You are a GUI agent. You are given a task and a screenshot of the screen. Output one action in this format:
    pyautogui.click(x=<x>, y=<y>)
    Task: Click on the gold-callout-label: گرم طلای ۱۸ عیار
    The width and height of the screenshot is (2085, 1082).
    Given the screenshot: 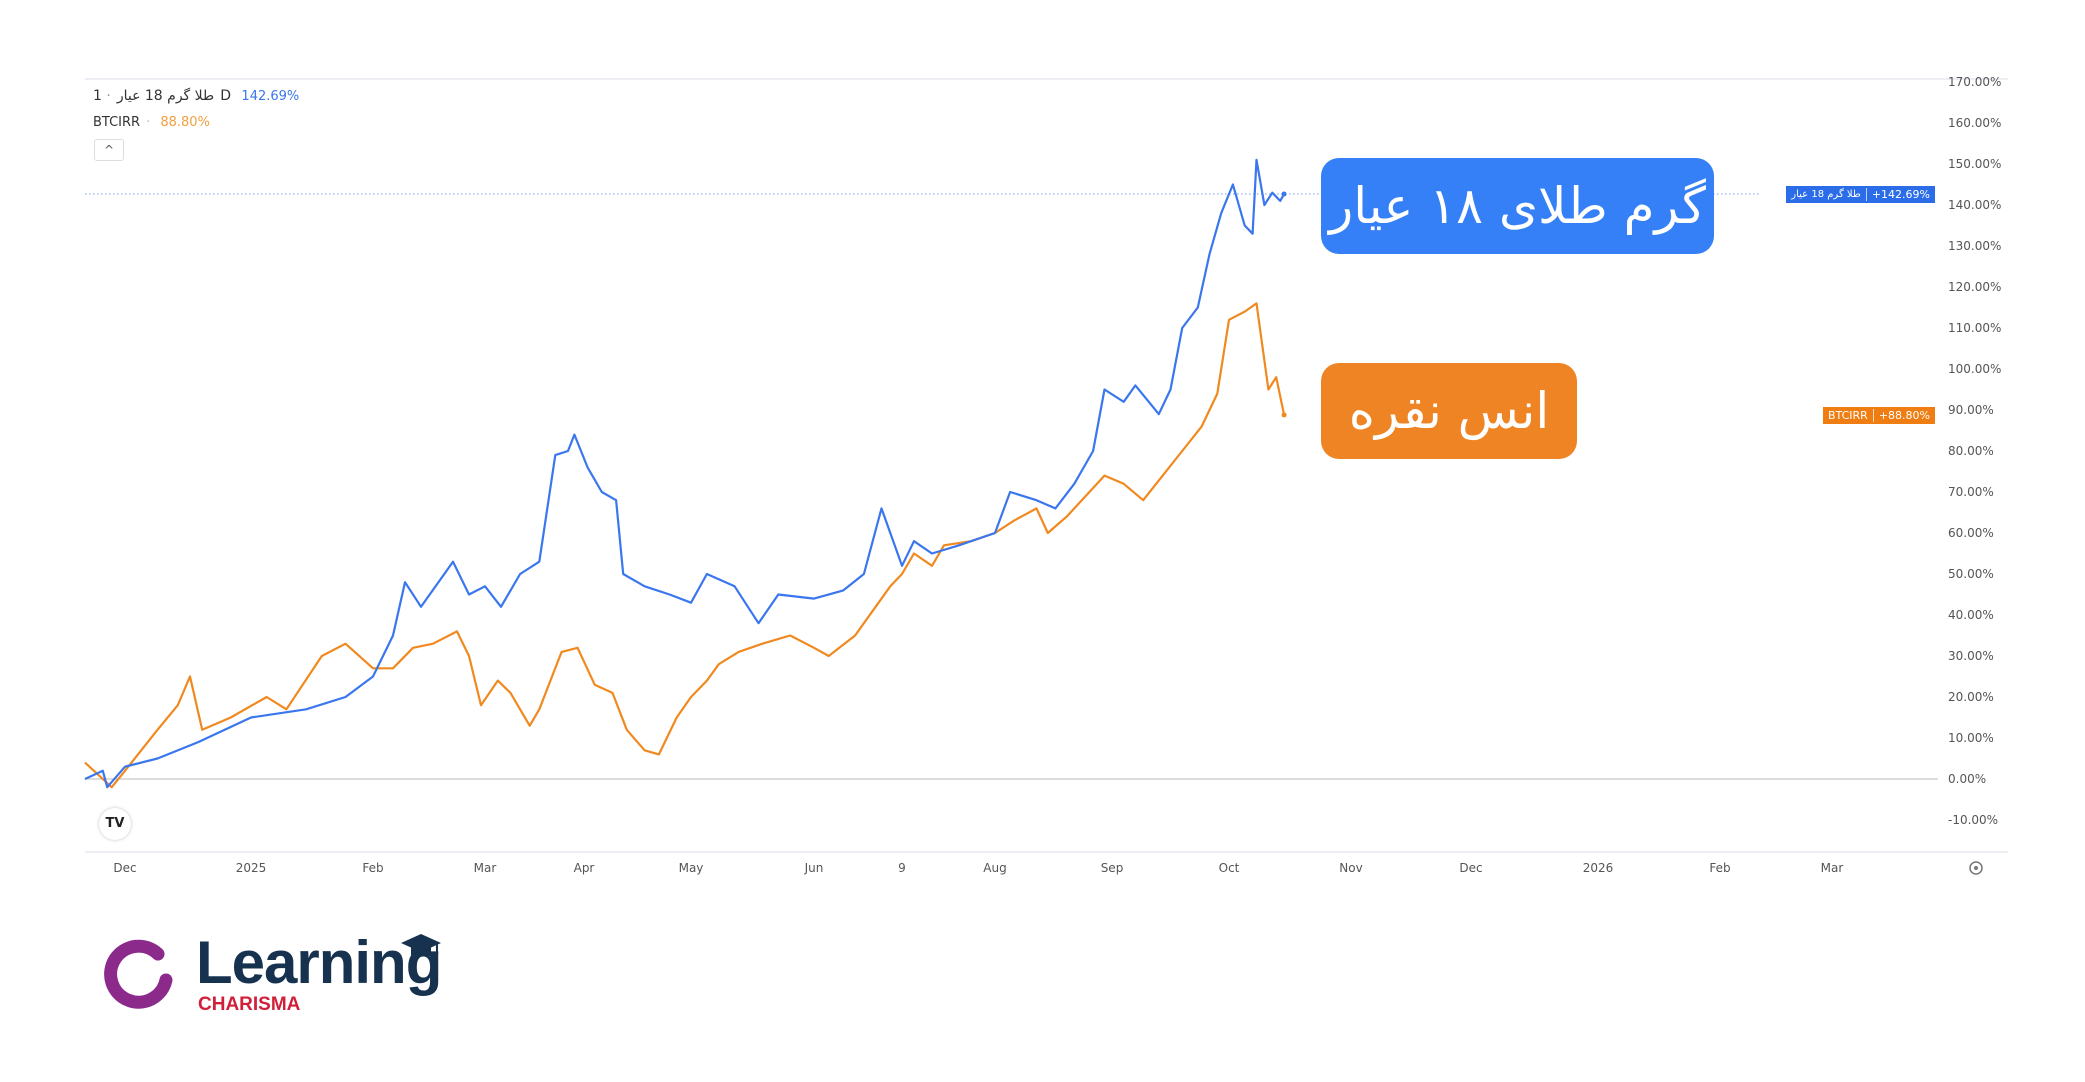 What is the action you would take?
    pyautogui.click(x=1517, y=206)
    